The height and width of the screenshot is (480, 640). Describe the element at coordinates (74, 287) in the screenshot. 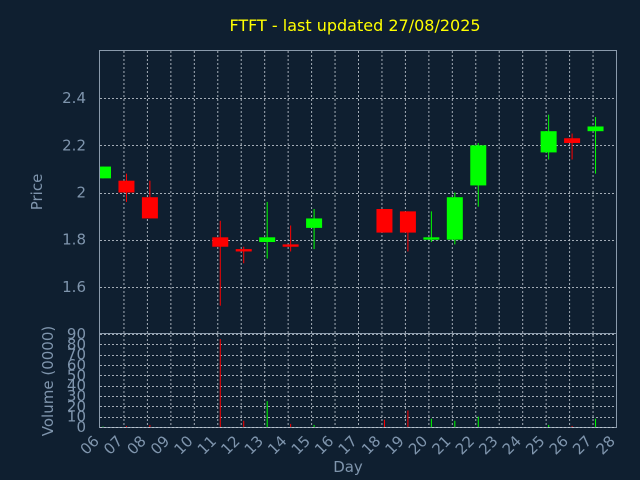

I see `price-tick-label: 1.6` at that location.